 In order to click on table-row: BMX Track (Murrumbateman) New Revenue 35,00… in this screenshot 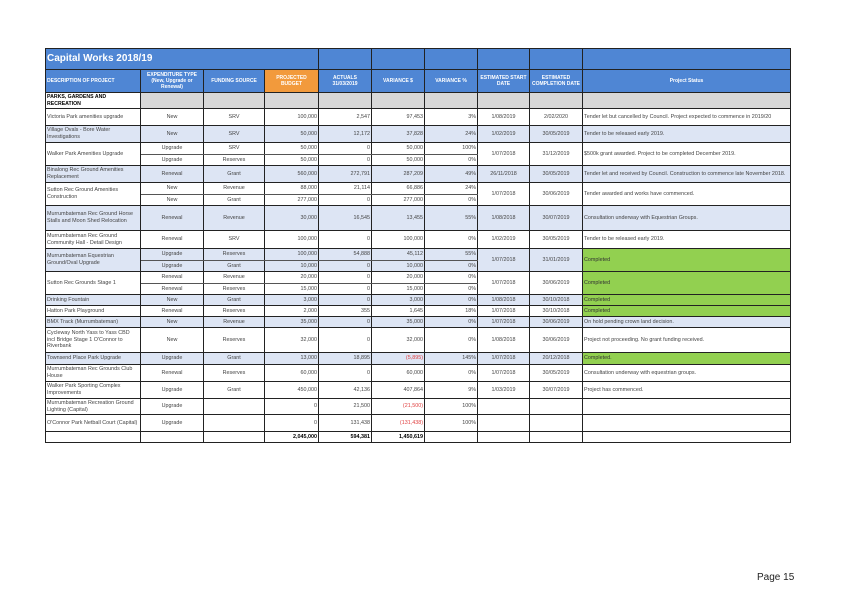, I will do `click(418, 322)`.